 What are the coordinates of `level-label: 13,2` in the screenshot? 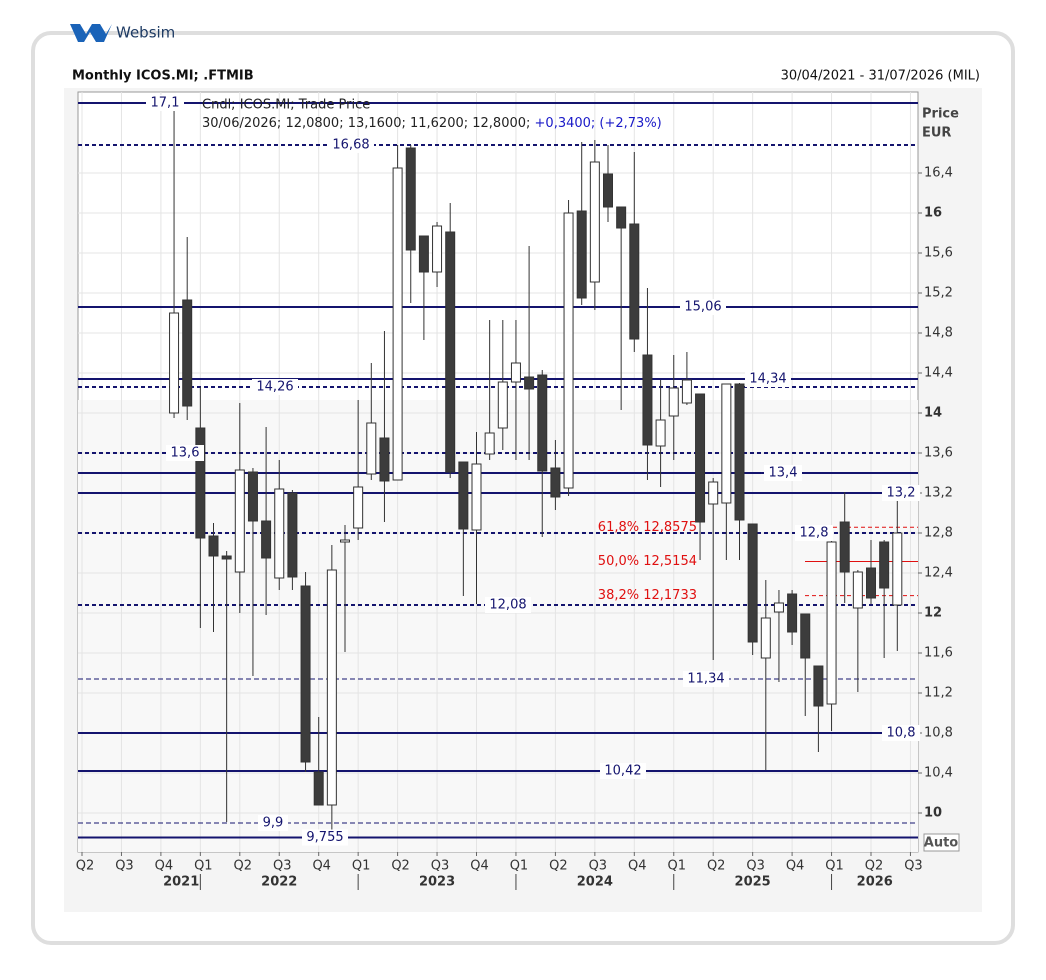 It's located at (901, 493).